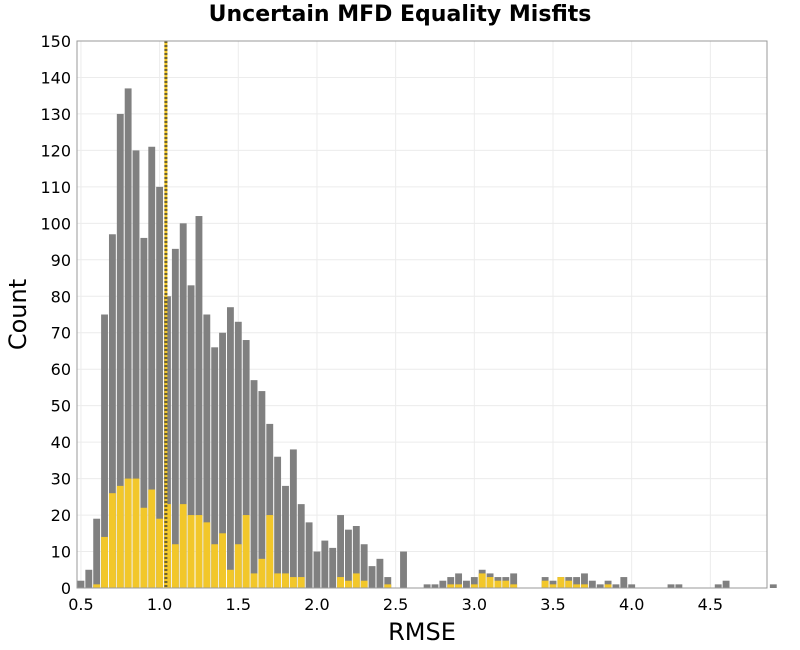  Describe the element at coordinates (55, 114) in the screenshot. I see `y-tick-label: 130` at that location.